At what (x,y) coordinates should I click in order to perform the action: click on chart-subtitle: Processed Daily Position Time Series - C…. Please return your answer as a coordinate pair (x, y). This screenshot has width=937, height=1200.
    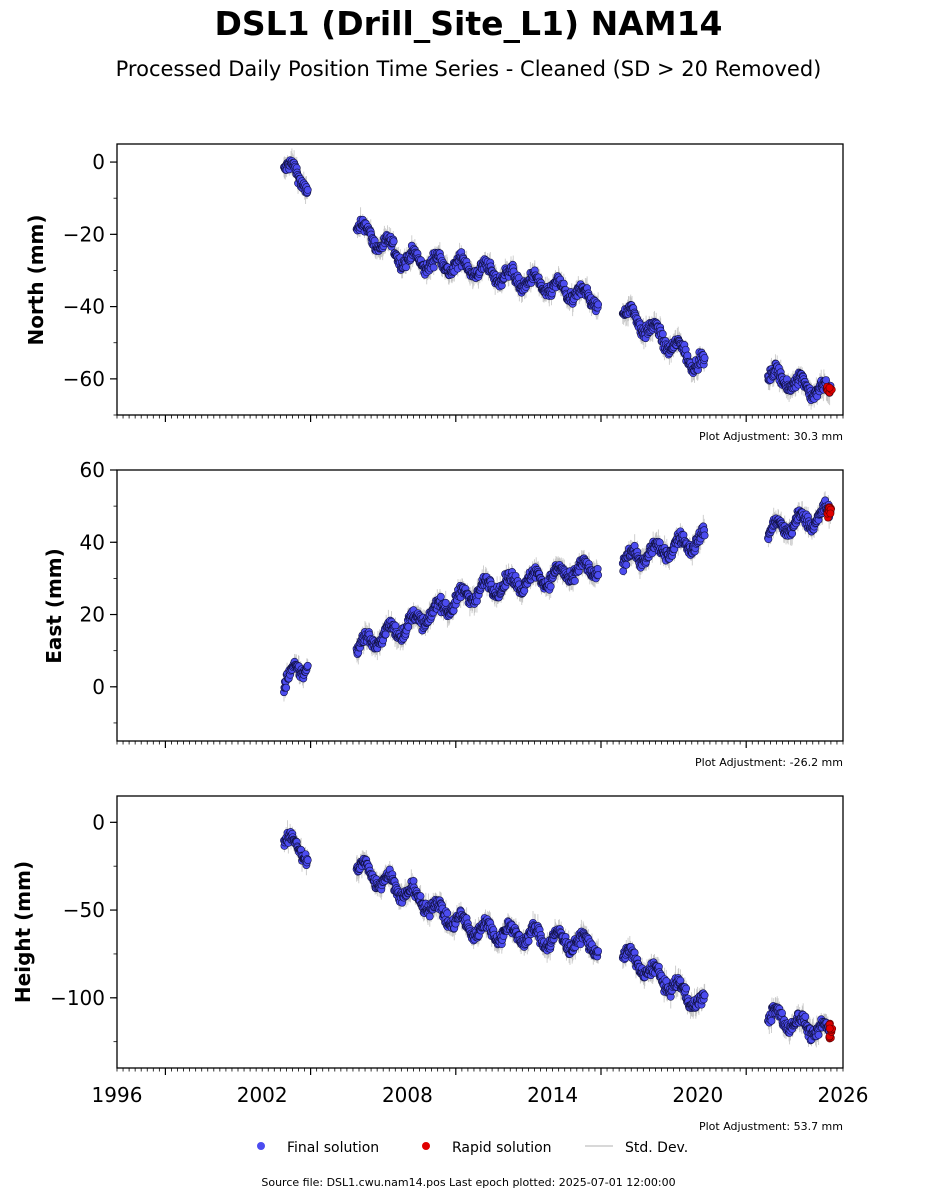
    Looking at the image, I should click on (468, 69).